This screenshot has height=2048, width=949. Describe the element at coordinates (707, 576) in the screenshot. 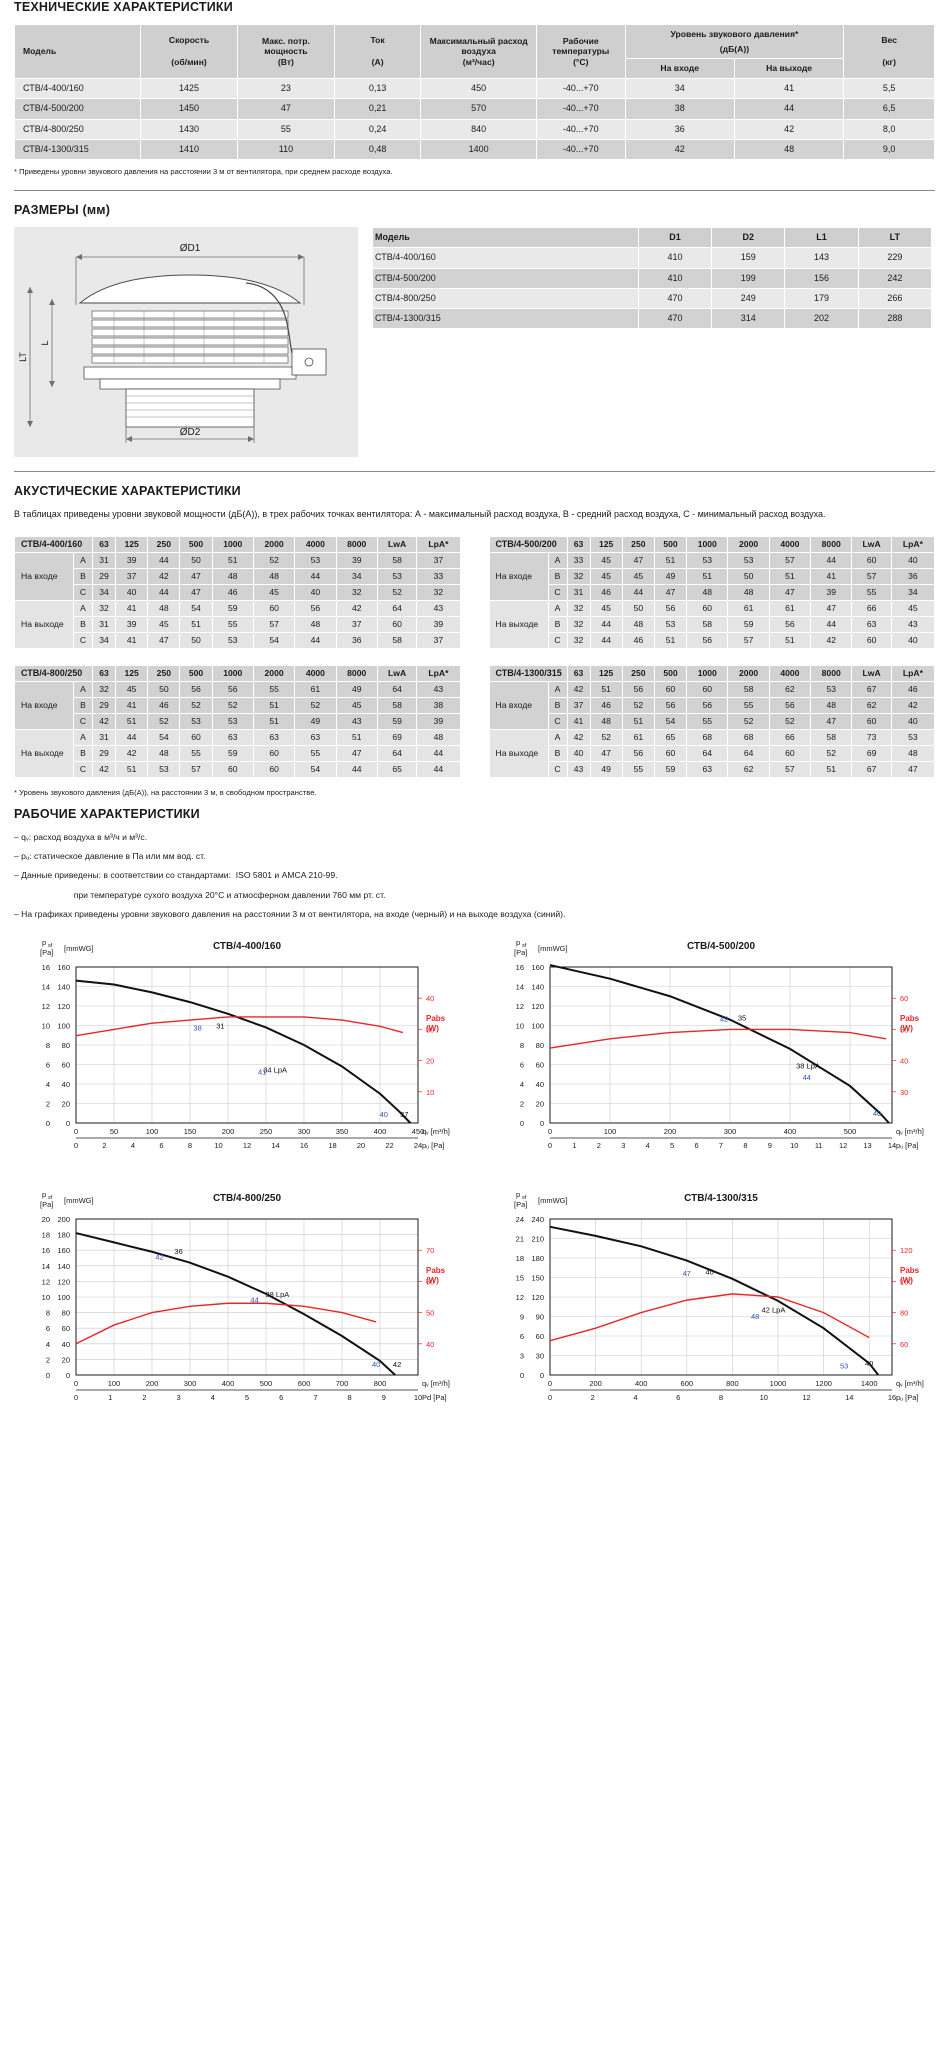

I see `acoustic-value-cell: 51` at that location.